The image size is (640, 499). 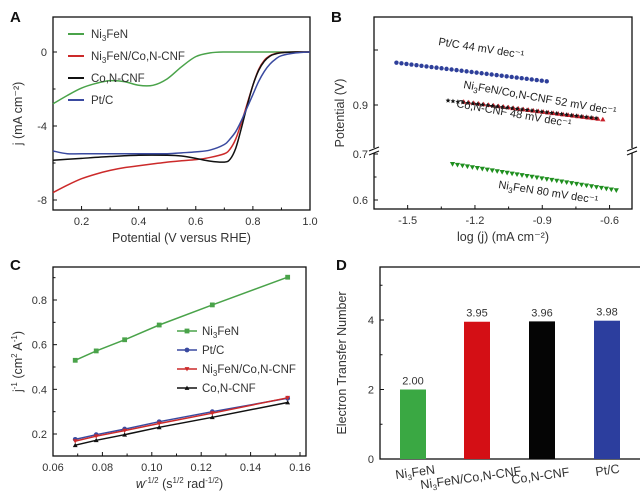 I want to click on legend-label: Pt/C, so click(x=213, y=351).